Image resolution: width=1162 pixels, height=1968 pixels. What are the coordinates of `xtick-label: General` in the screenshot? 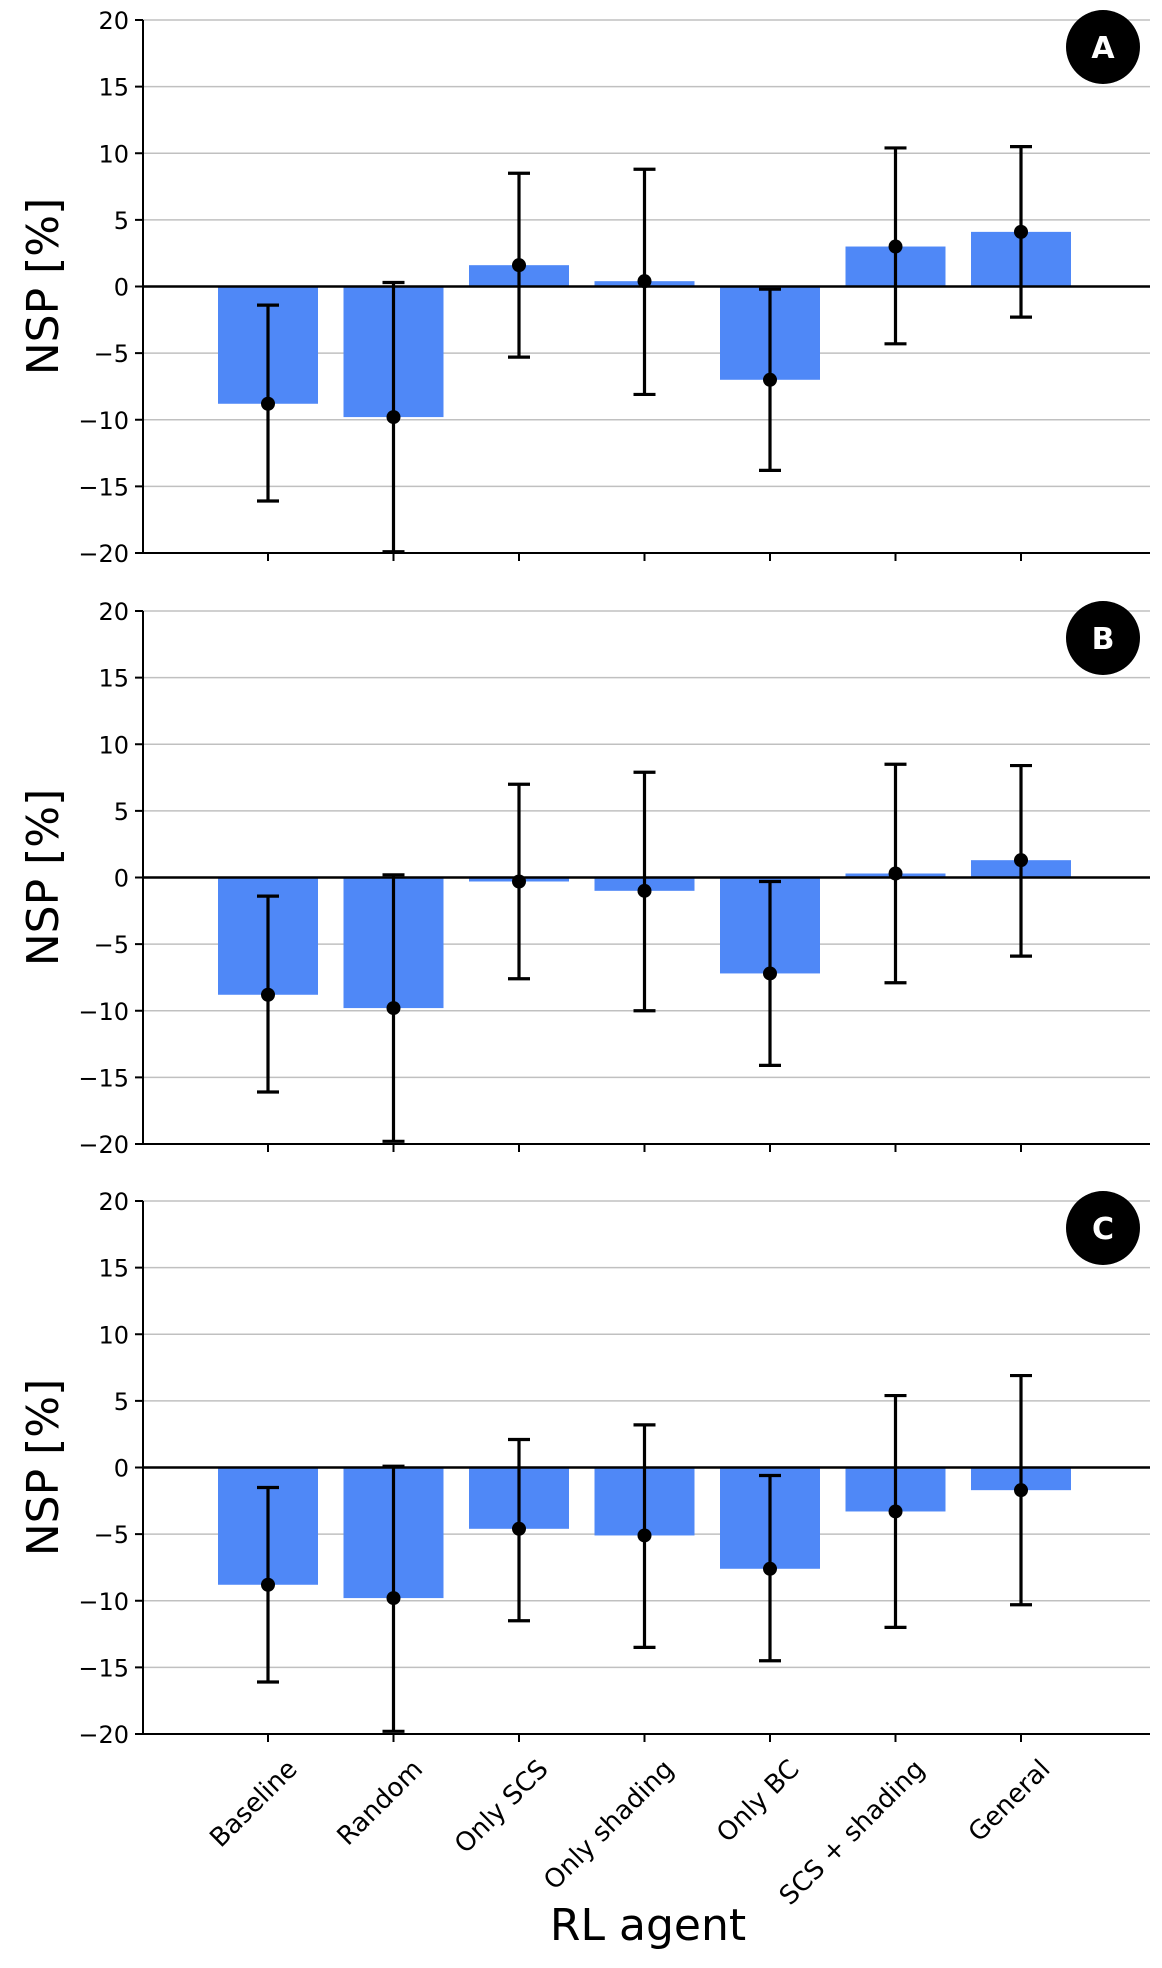 It's located at (1010, 1801).